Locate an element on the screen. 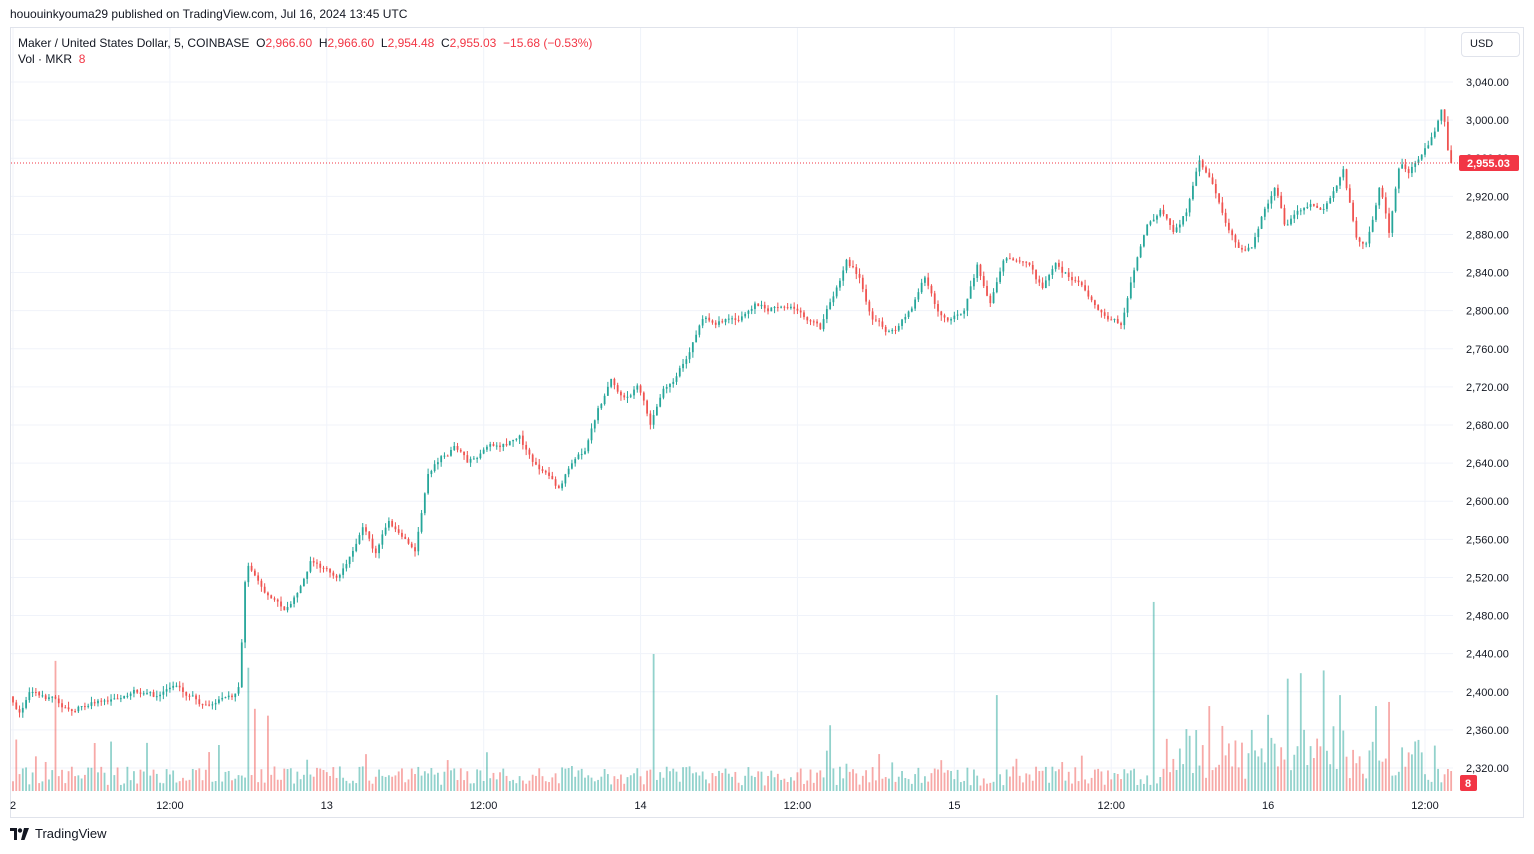  time-tick-label: 13 is located at coordinates (327, 806).